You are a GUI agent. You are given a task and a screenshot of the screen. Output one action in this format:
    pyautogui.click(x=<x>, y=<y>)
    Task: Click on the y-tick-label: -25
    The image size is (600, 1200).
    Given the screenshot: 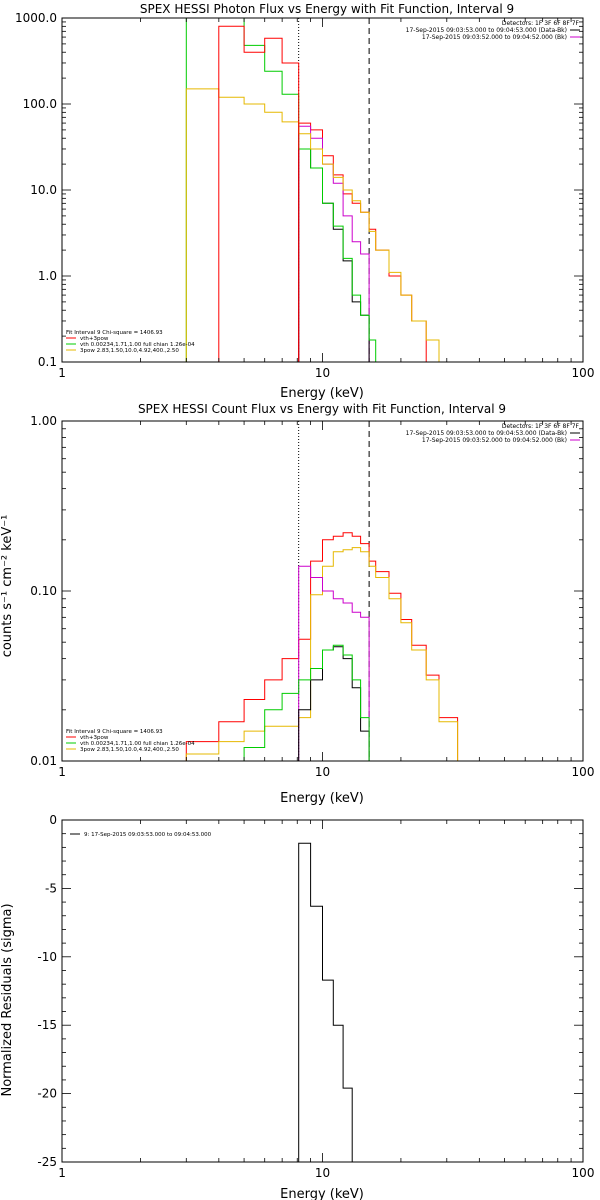 What is the action you would take?
    pyautogui.click(x=47, y=1162)
    